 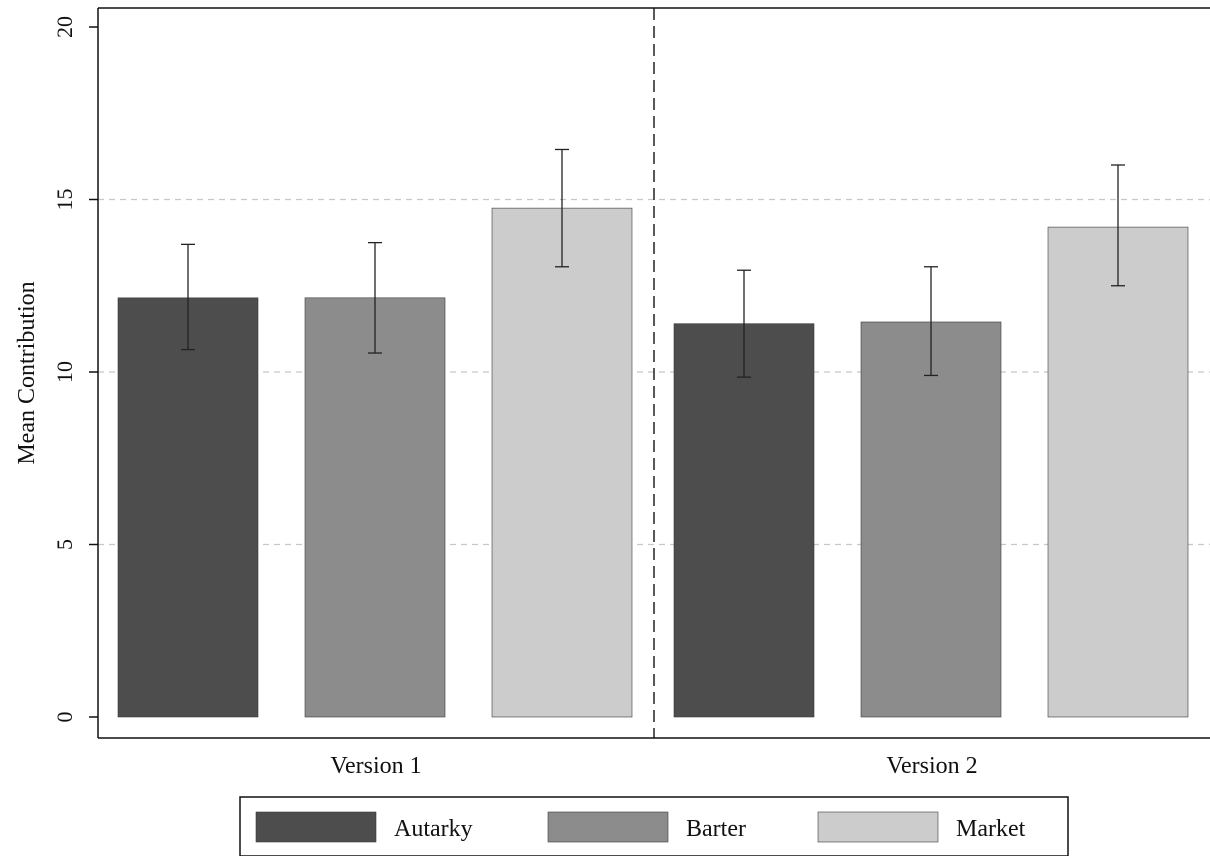 What do you see at coordinates (64, 372) in the screenshot?
I see `y-tick-label: 10` at bounding box center [64, 372].